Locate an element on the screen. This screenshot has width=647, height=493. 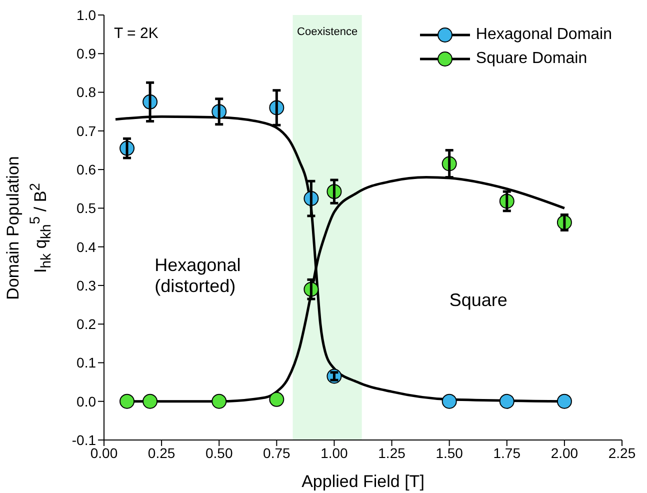
y-tick-label: 0.0 is located at coordinates (86, 401).